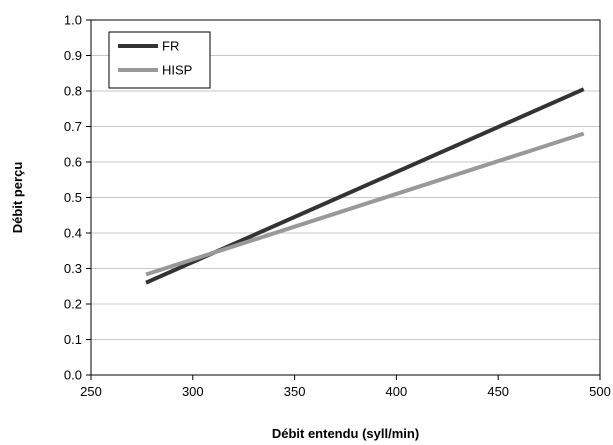  I want to click on y-axis: 0.0 0.1 0.2 0.3 0.4 0.5 0.6 0.7 0.8 0.9 1.0, so click(77, 198).